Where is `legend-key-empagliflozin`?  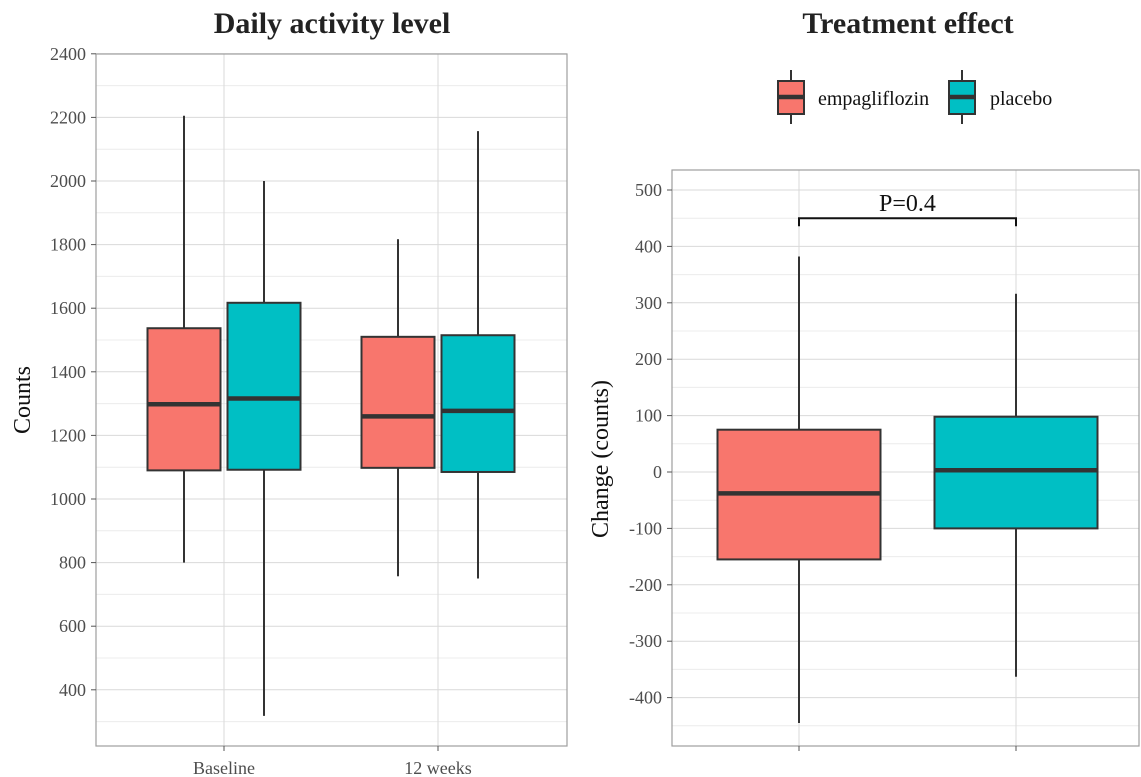
legend-key-empagliflozin is located at coordinates (791, 97).